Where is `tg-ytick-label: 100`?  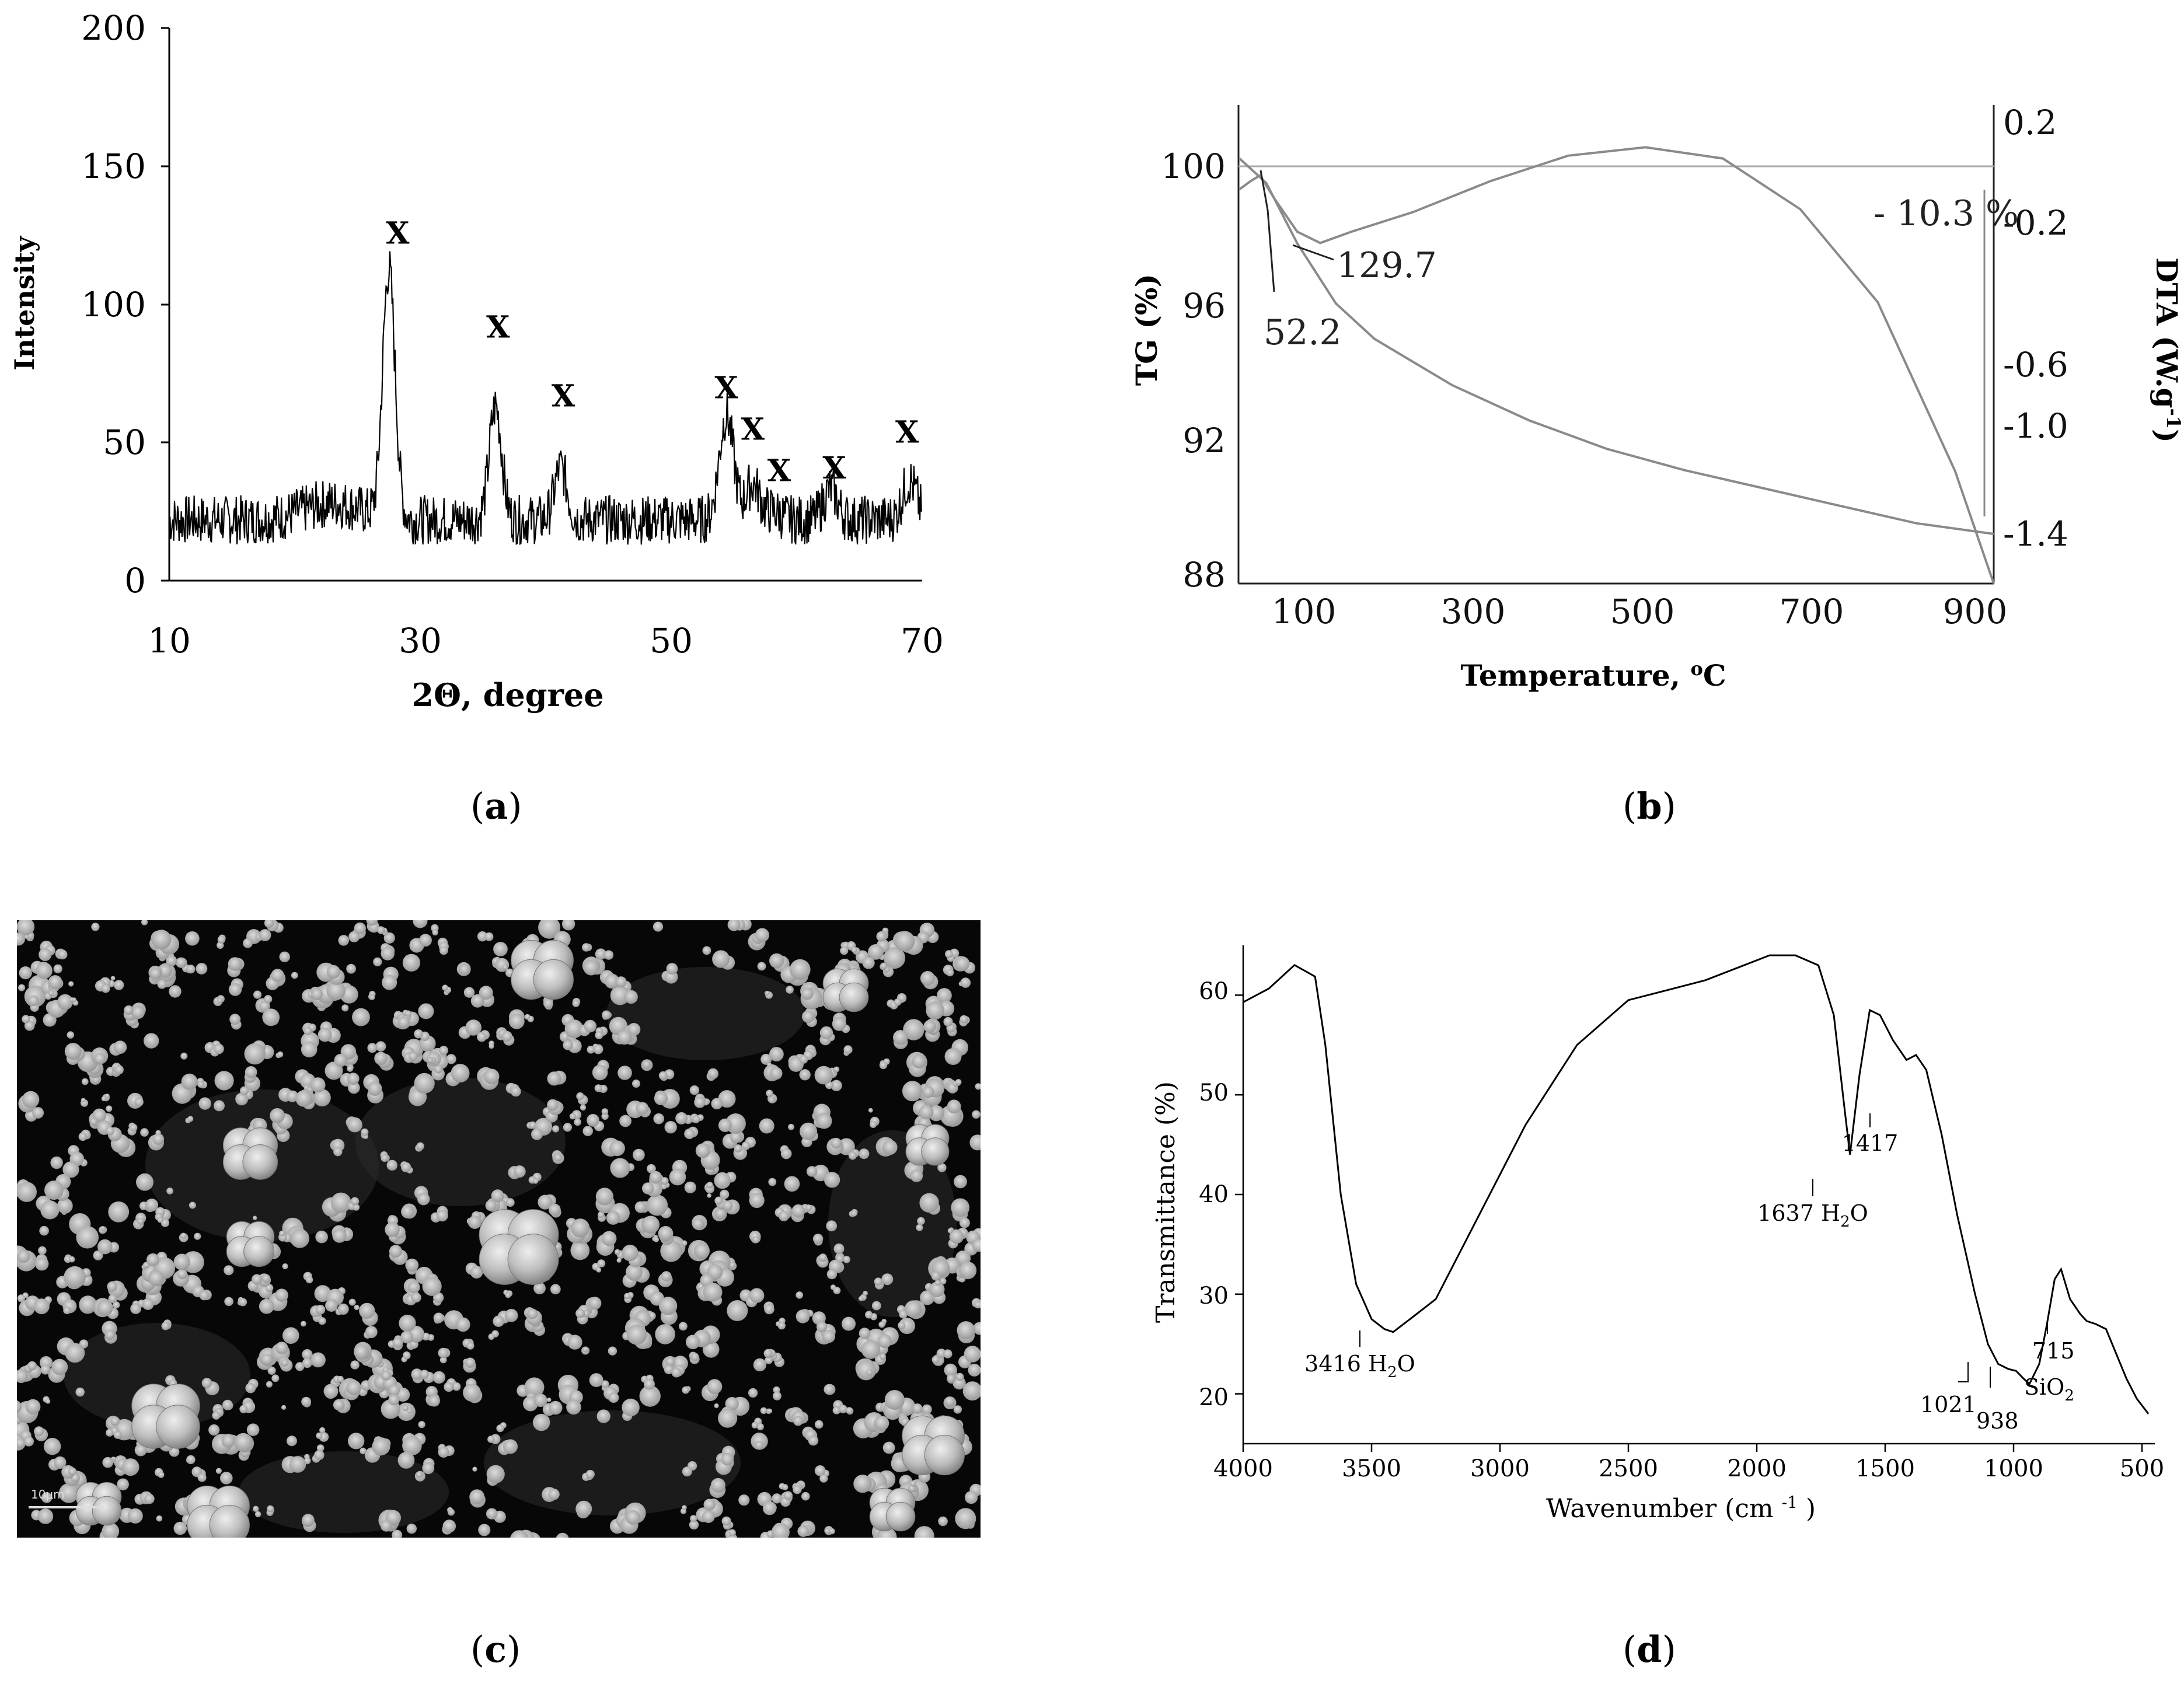 tg-ytick-label: 100 is located at coordinates (1193, 166).